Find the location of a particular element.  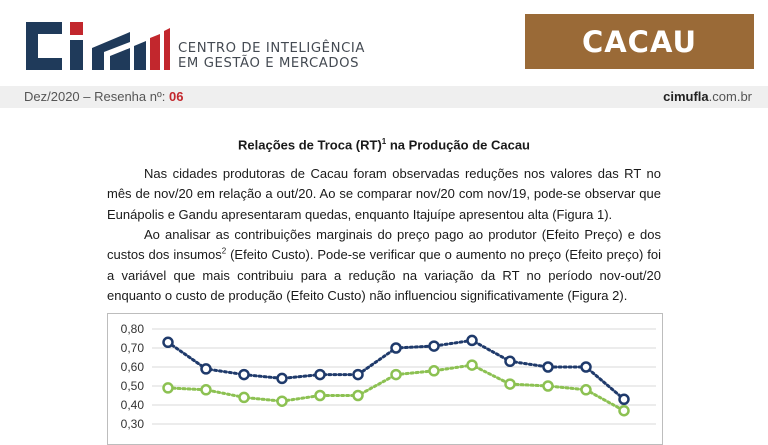

logo-letter-c is located at coordinates (44, 46).